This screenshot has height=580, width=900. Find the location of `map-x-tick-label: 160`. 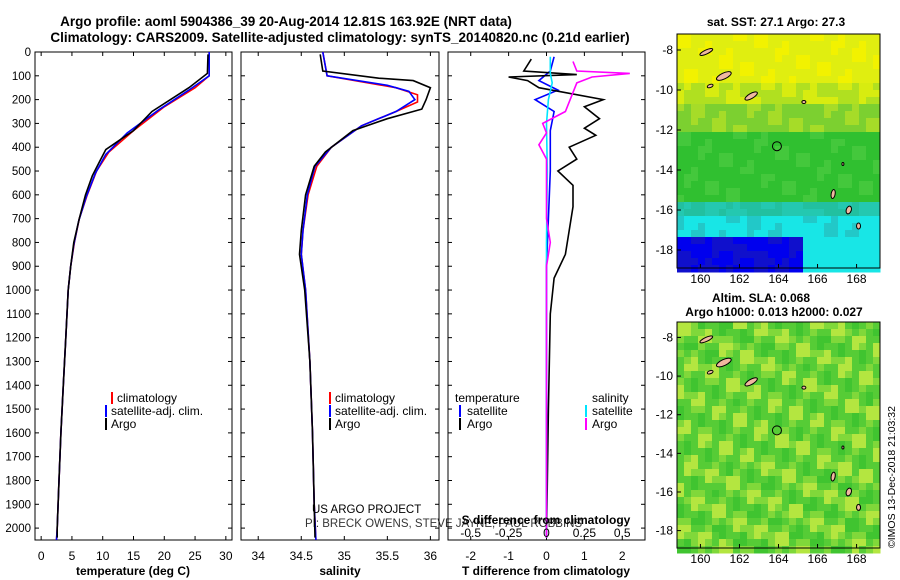

map-x-tick-label: 160 is located at coordinates (700, 279).